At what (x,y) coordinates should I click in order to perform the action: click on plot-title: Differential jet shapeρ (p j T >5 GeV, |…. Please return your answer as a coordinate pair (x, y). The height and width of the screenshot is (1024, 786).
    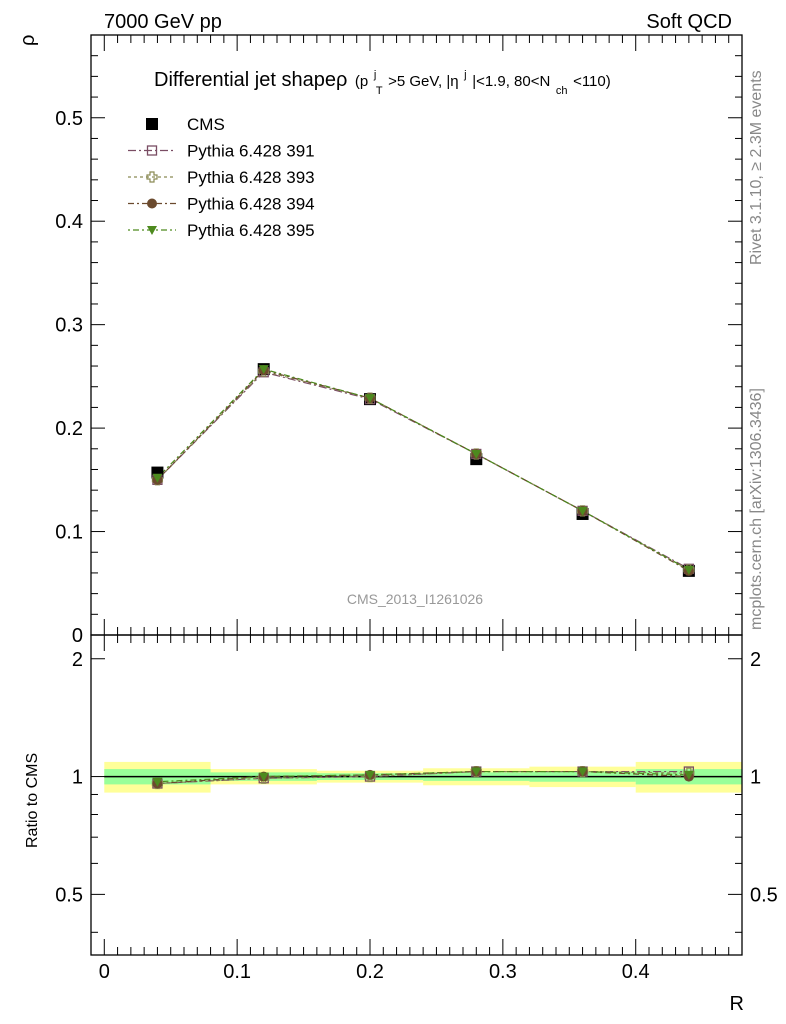
    Looking at the image, I should click on (382, 80).